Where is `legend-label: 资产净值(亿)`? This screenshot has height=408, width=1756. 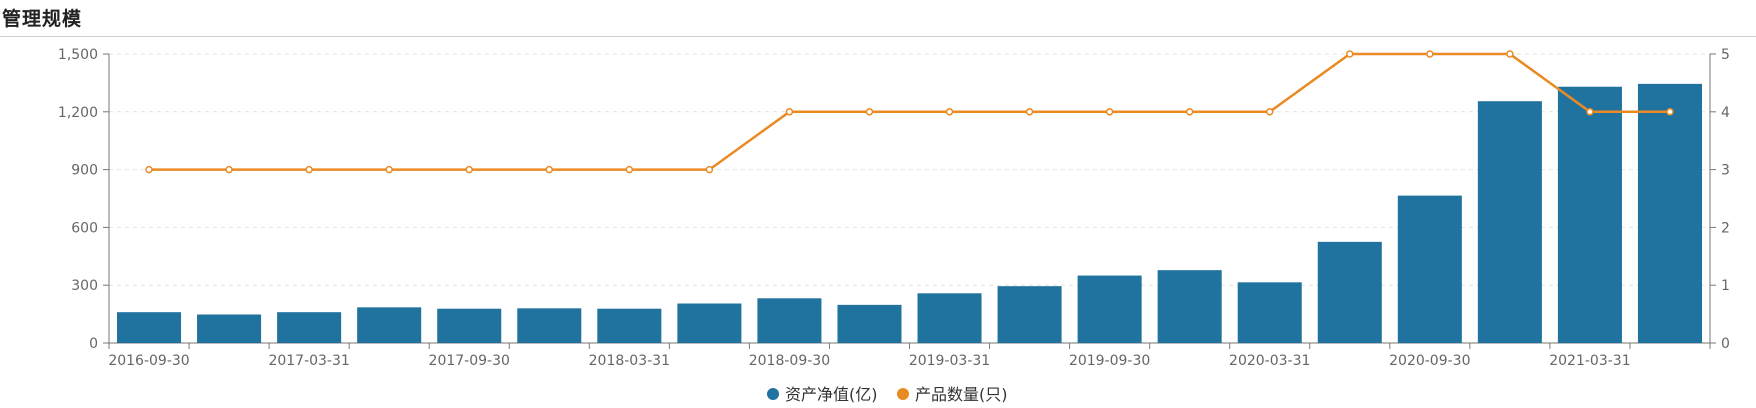
legend-label: 资产净值(亿) is located at coordinates (831, 394).